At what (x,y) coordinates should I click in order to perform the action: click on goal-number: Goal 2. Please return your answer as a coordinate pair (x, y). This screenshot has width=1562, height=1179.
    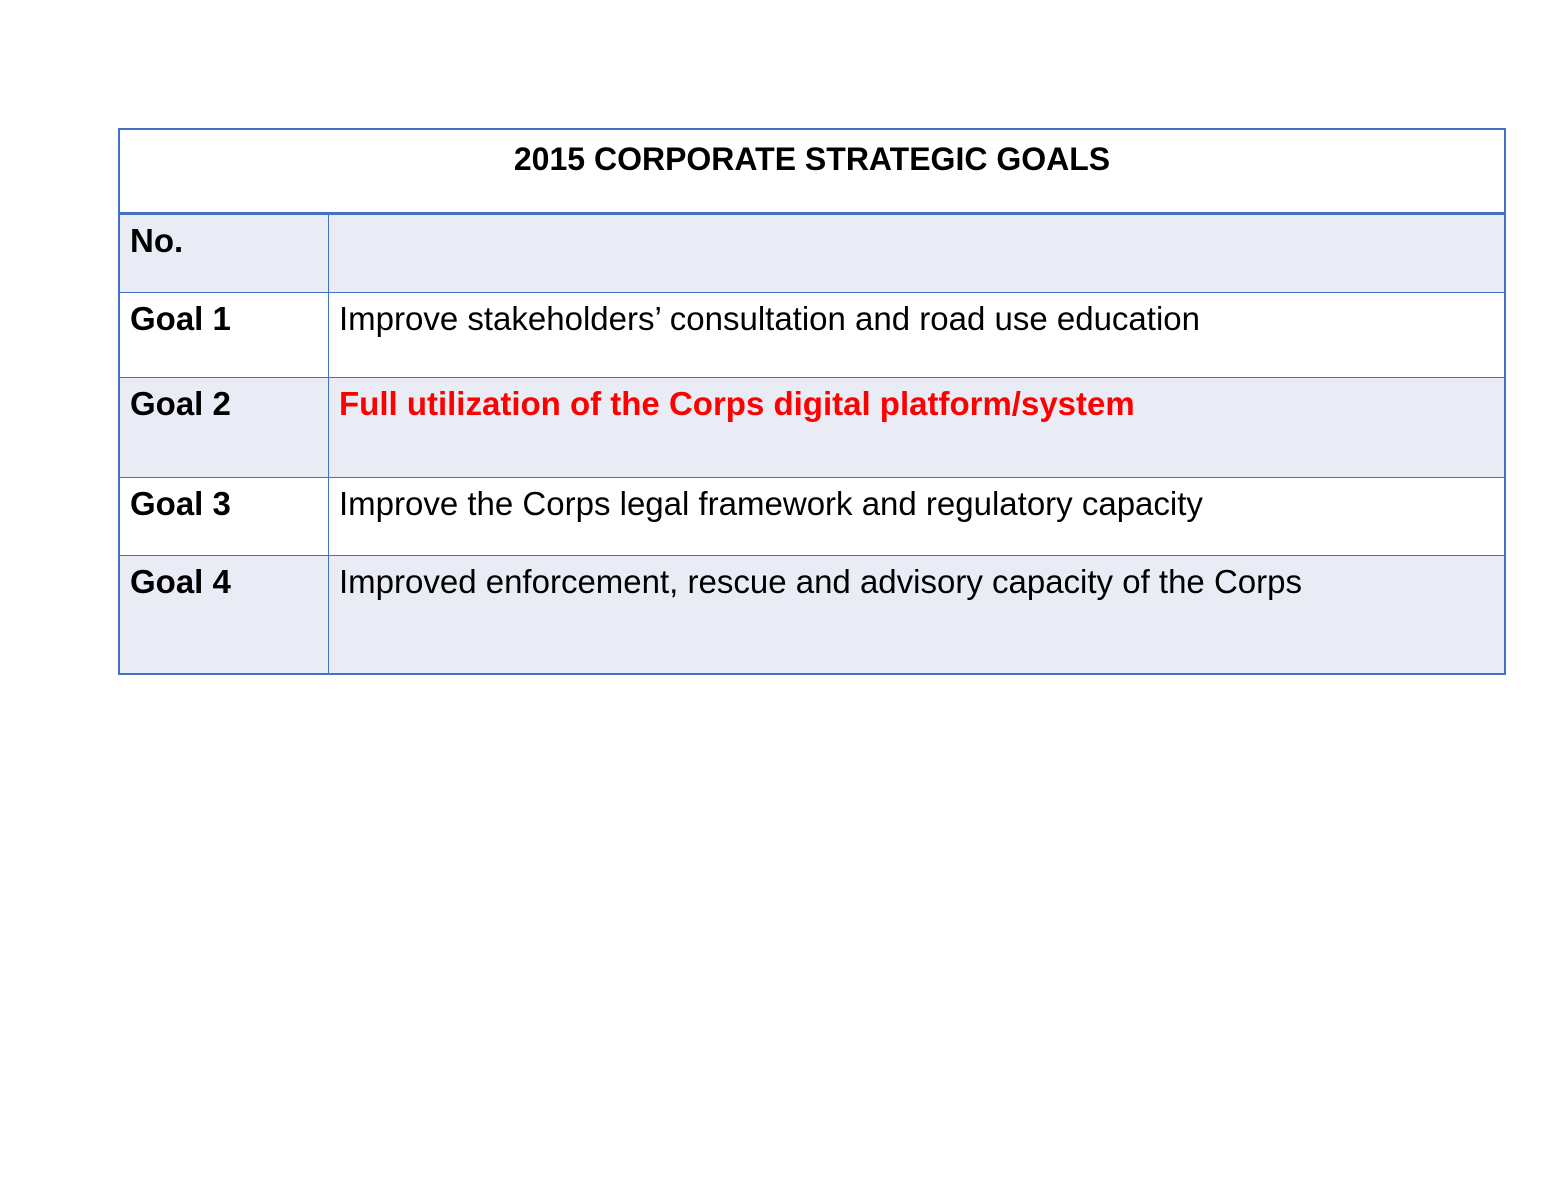
    Looking at the image, I should click on (223, 427).